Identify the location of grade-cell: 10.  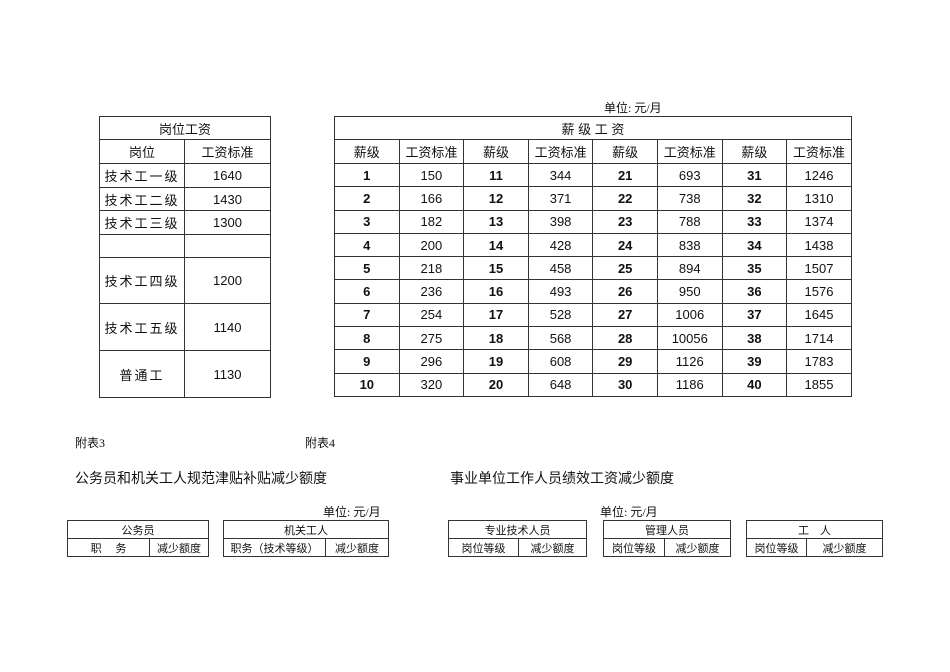
(367, 384).